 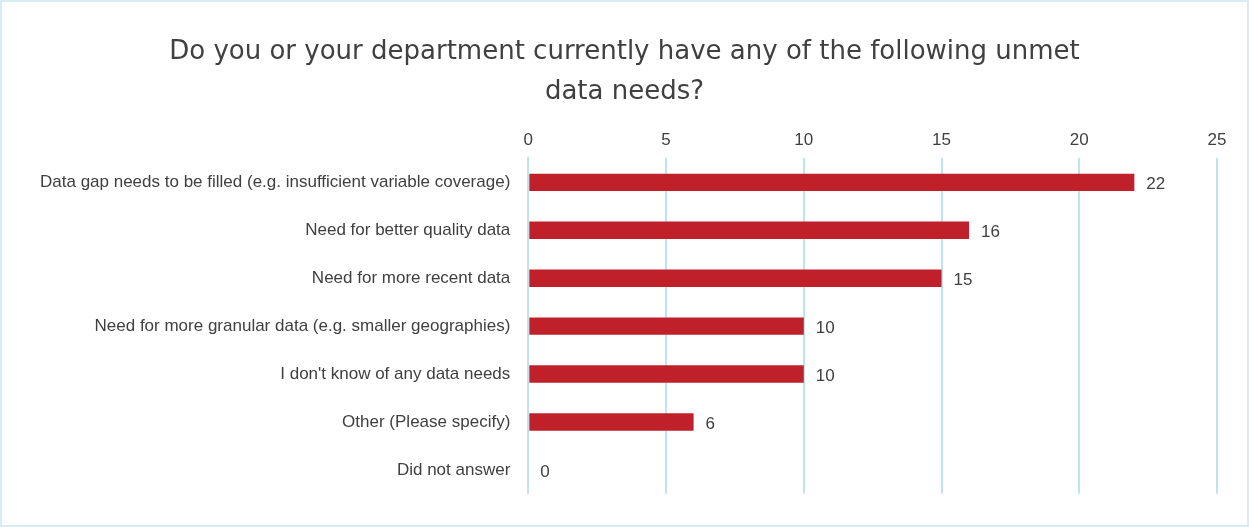 I want to click on chart-title: Do you or your department currently have any of the following unmet data needs?, so click(x=624, y=70).